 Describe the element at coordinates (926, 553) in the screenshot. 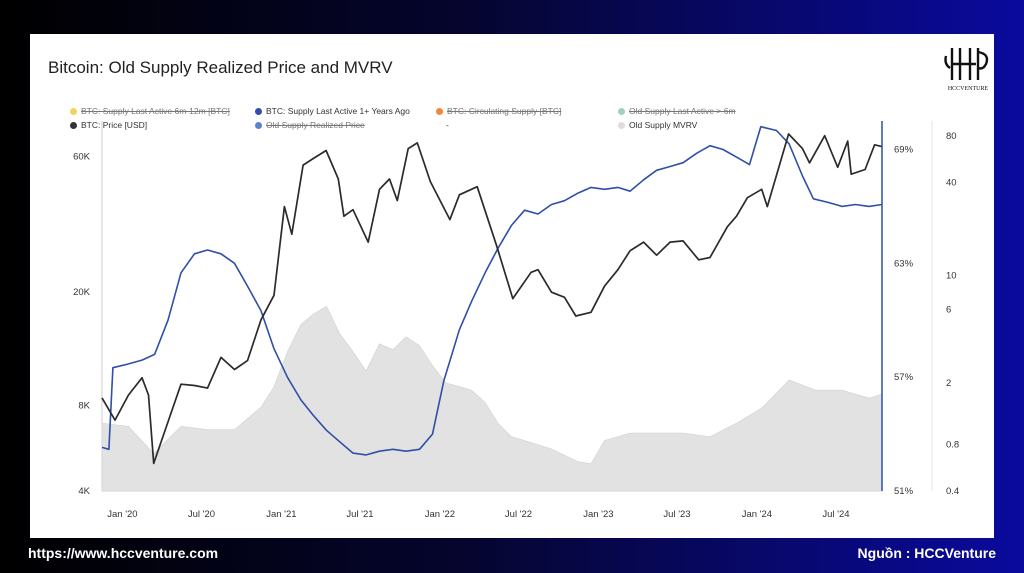

I see `footer-source: Nguồn : HCCVenture` at that location.